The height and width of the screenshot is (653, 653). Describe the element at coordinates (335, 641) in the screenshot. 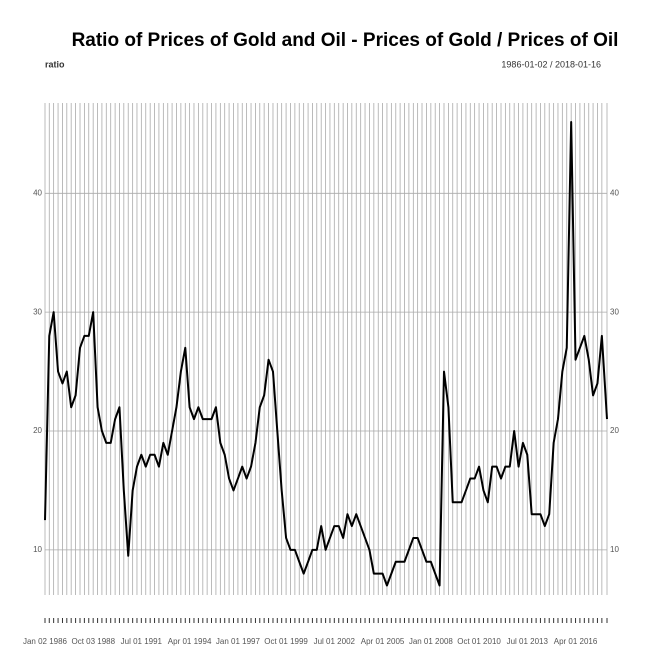

I see `x-tick-label: Jul 01 2002` at that location.